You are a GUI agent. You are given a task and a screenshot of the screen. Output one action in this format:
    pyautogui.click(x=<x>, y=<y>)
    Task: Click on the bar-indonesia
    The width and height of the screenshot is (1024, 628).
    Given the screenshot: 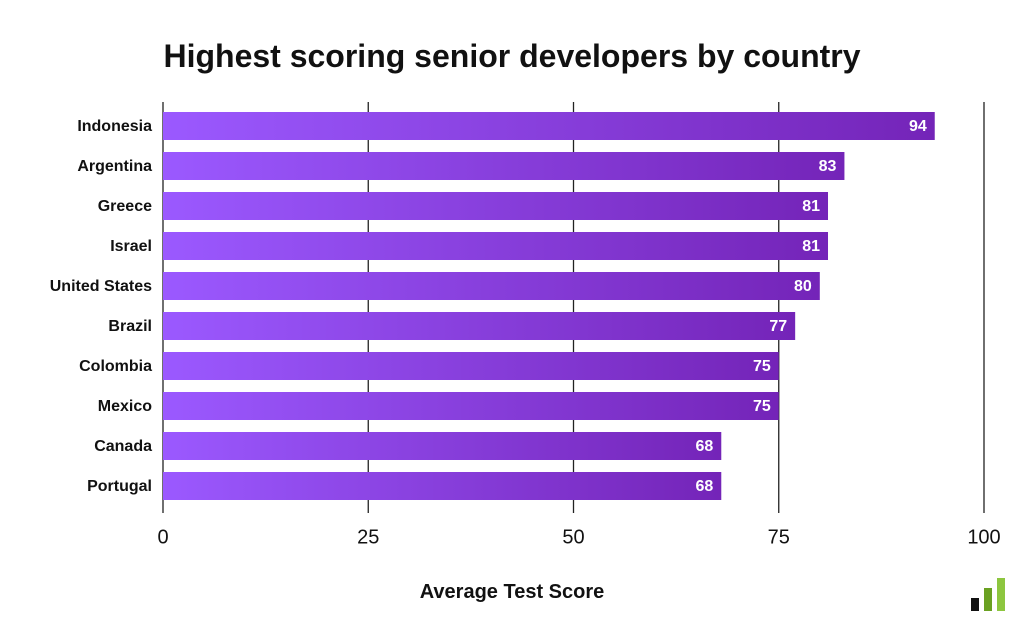 What is the action you would take?
    pyautogui.click(x=549, y=126)
    